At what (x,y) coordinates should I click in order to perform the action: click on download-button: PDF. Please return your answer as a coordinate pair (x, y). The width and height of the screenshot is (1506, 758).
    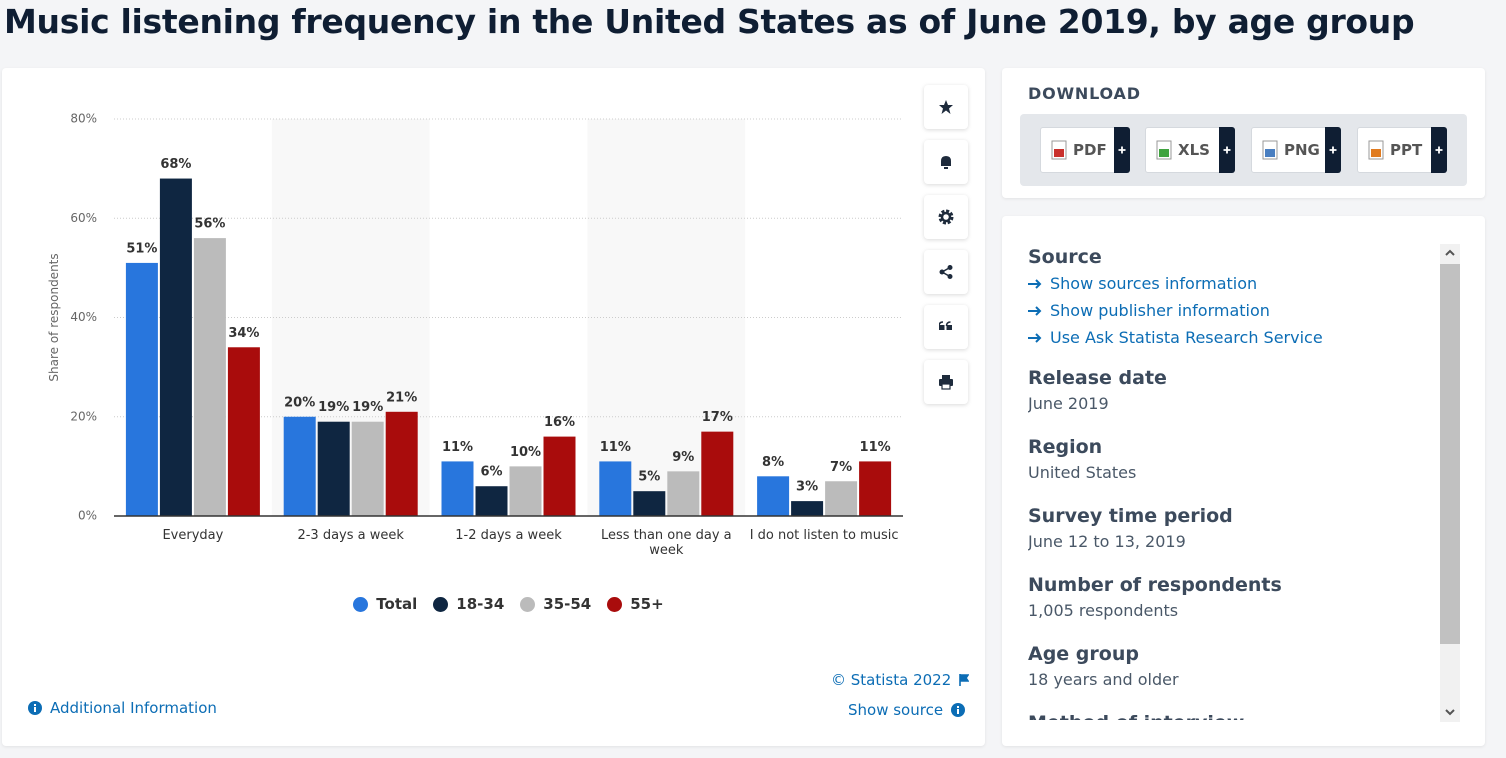
    Looking at the image, I should click on (1085, 150).